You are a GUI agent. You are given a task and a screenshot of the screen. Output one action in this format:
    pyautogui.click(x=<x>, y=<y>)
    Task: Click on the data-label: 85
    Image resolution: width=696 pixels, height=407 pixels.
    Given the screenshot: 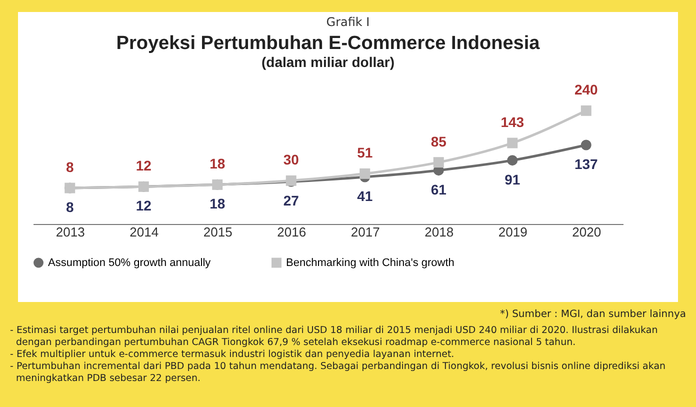 What is the action you would take?
    pyautogui.click(x=438, y=141)
    